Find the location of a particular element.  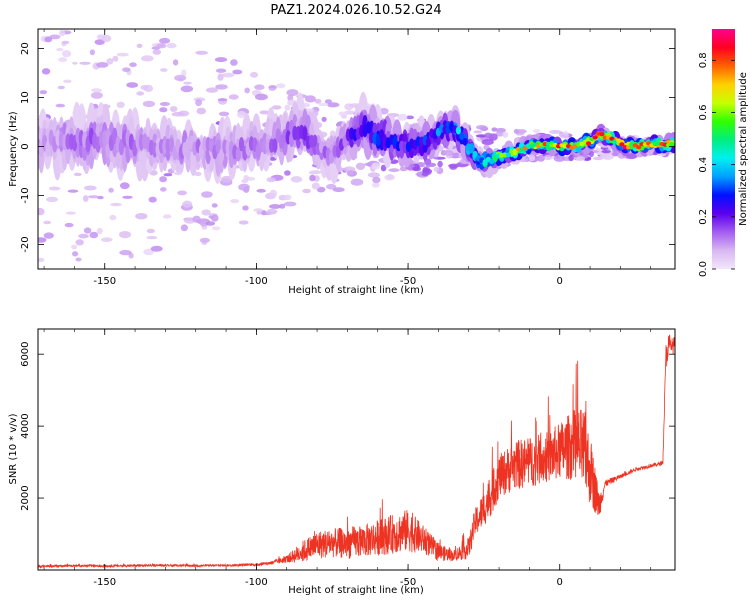

y-tick-label: 20 is located at coordinates (25, 48).